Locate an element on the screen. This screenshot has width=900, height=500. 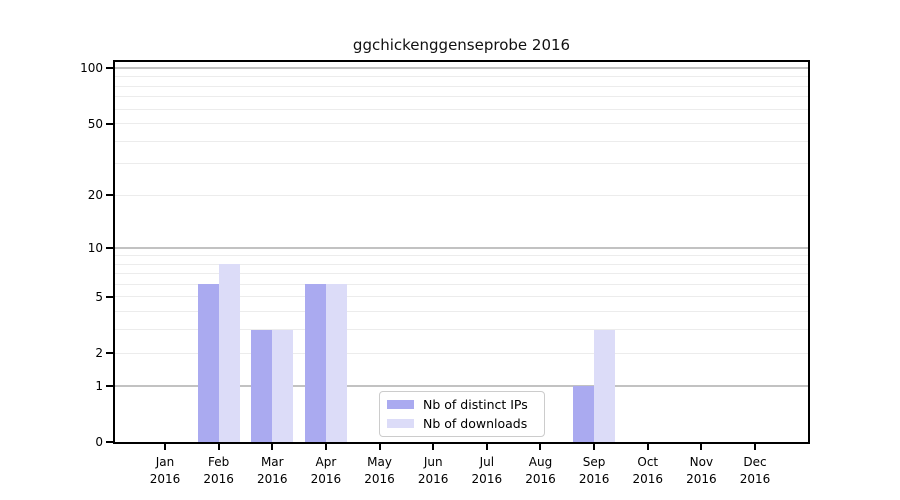
x-tick-label: Sep 2016 is located at coordinates (594, 471).